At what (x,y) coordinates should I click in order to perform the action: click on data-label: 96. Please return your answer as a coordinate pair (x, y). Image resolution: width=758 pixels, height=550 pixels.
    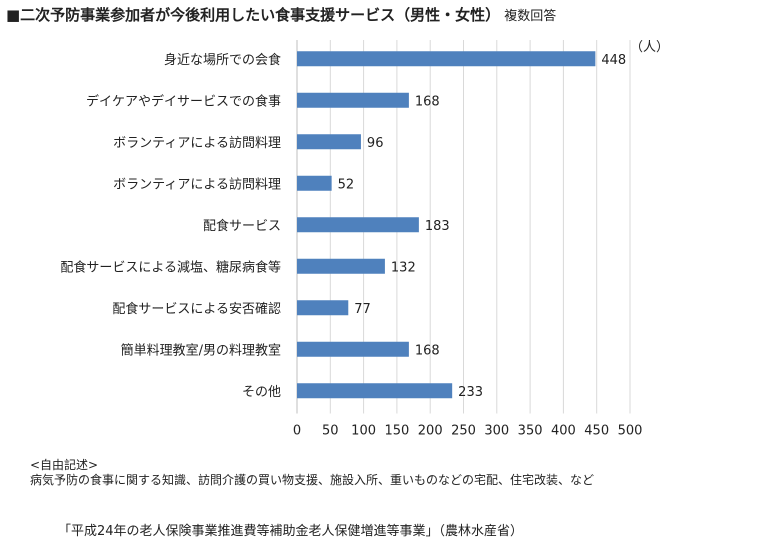
    Looking at the image, I should click on (375, 143).